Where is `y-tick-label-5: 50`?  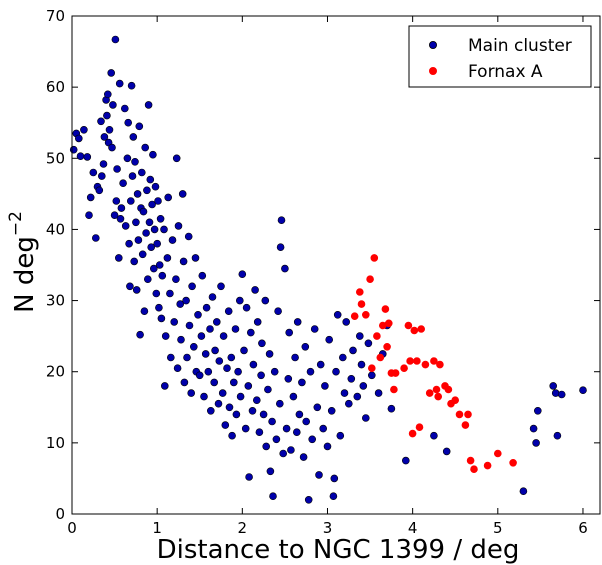
y-tick-label-5: 50 is located at coordinates (55, 158).